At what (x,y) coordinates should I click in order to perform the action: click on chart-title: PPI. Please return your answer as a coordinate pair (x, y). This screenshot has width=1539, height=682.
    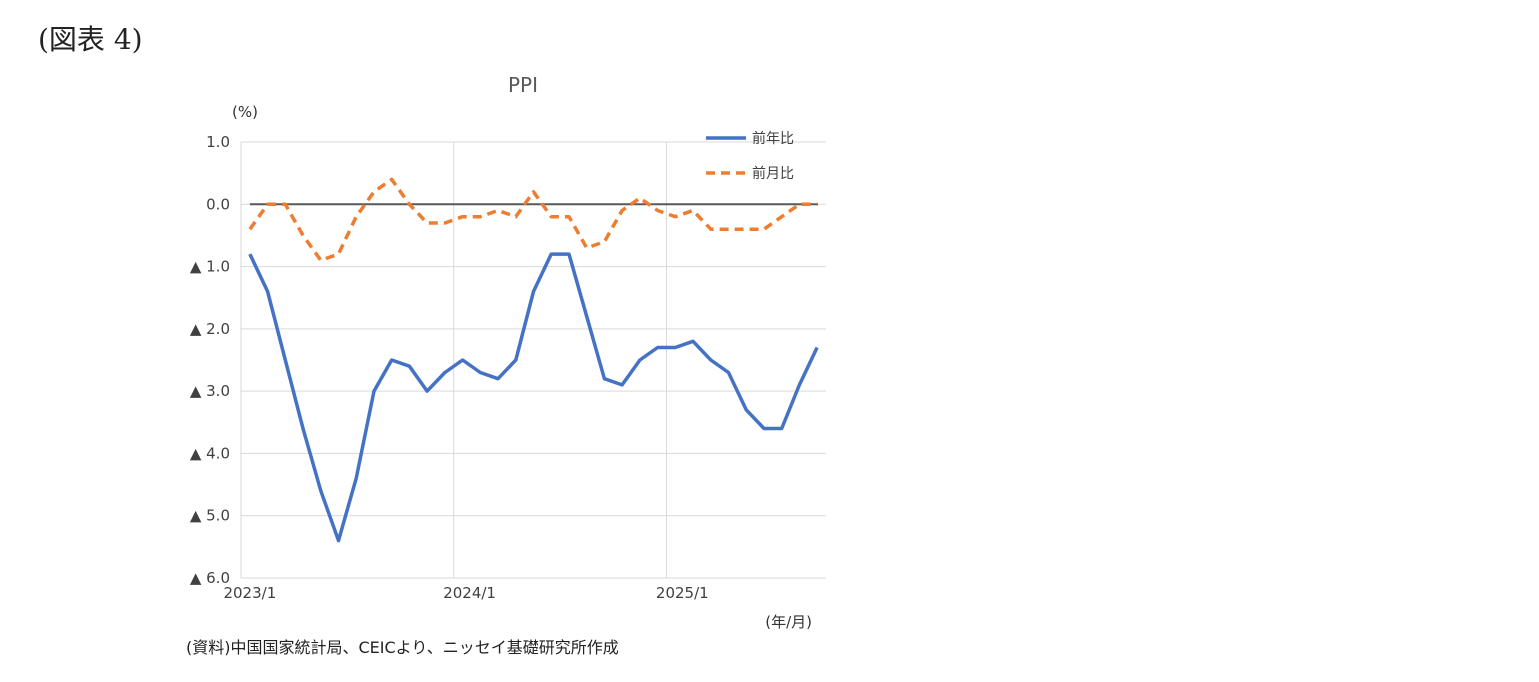
    Looking at the image, I should click on (523, 85).